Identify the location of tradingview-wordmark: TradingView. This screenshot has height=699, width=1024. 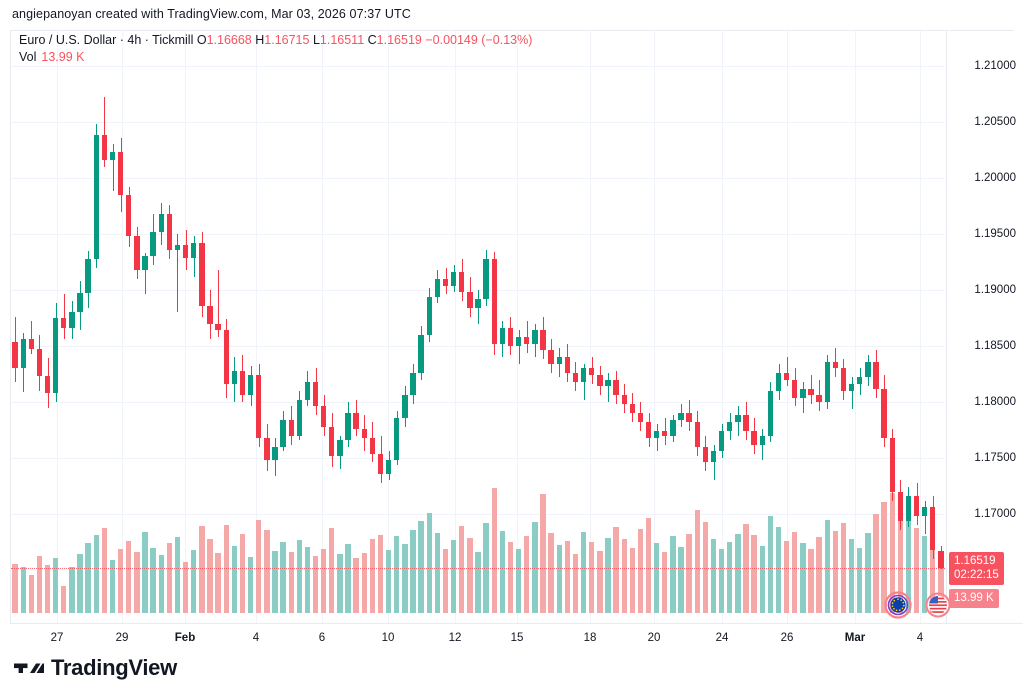
(114, 667).